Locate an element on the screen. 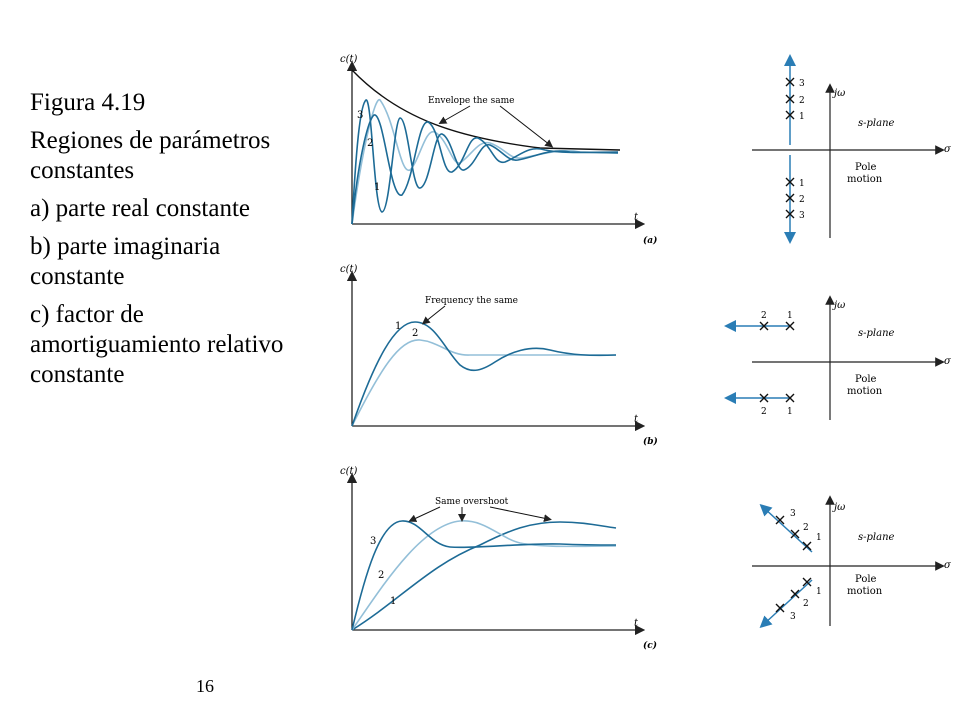 The image size is (960, 720). panel-b-pole-label-u1: 1 is located at coordinates (790, 316).